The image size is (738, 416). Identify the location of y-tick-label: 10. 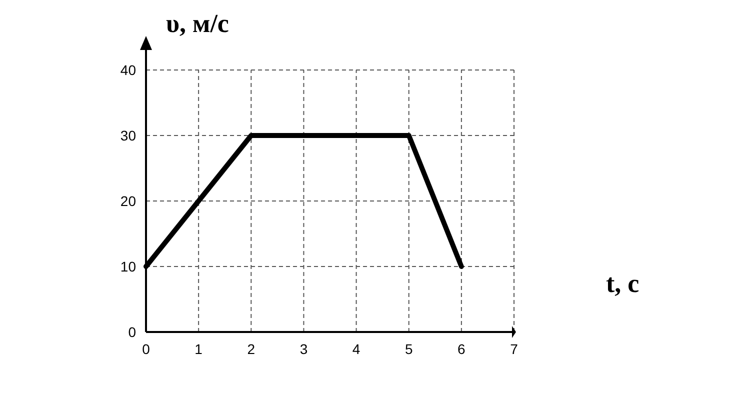
(128, 266).